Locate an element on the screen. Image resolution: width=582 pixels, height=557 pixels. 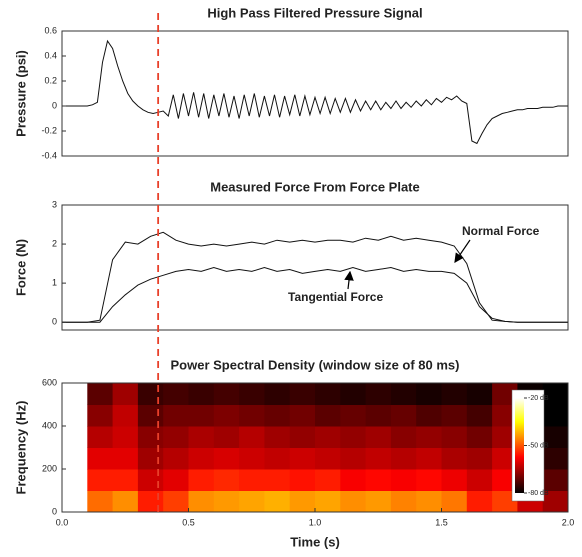
x-tick-label: 0.5 is located at coordinates (188, 522).